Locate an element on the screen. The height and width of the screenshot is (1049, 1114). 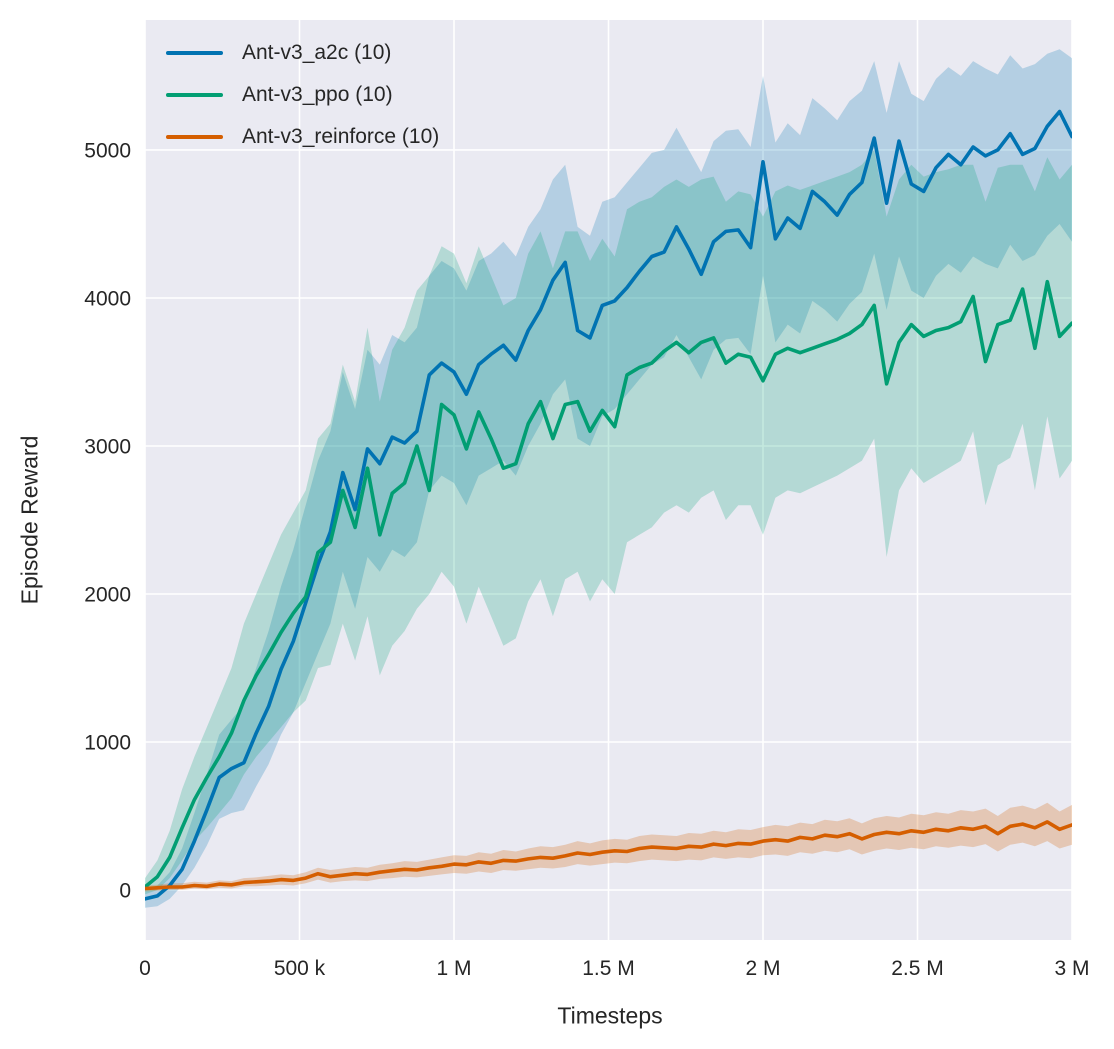
y-tick-label: 2000 is located at coordinates (107, 595).